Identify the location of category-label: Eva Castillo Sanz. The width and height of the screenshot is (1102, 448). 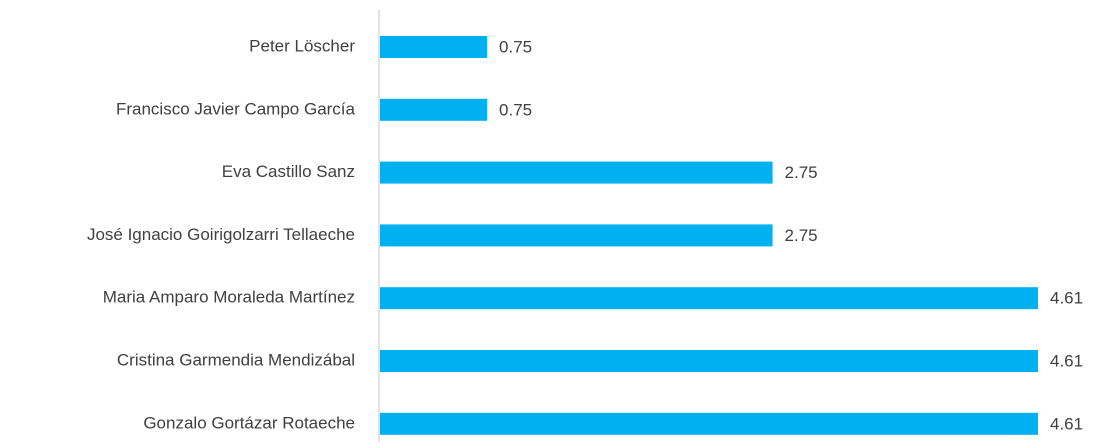
(288, 171).